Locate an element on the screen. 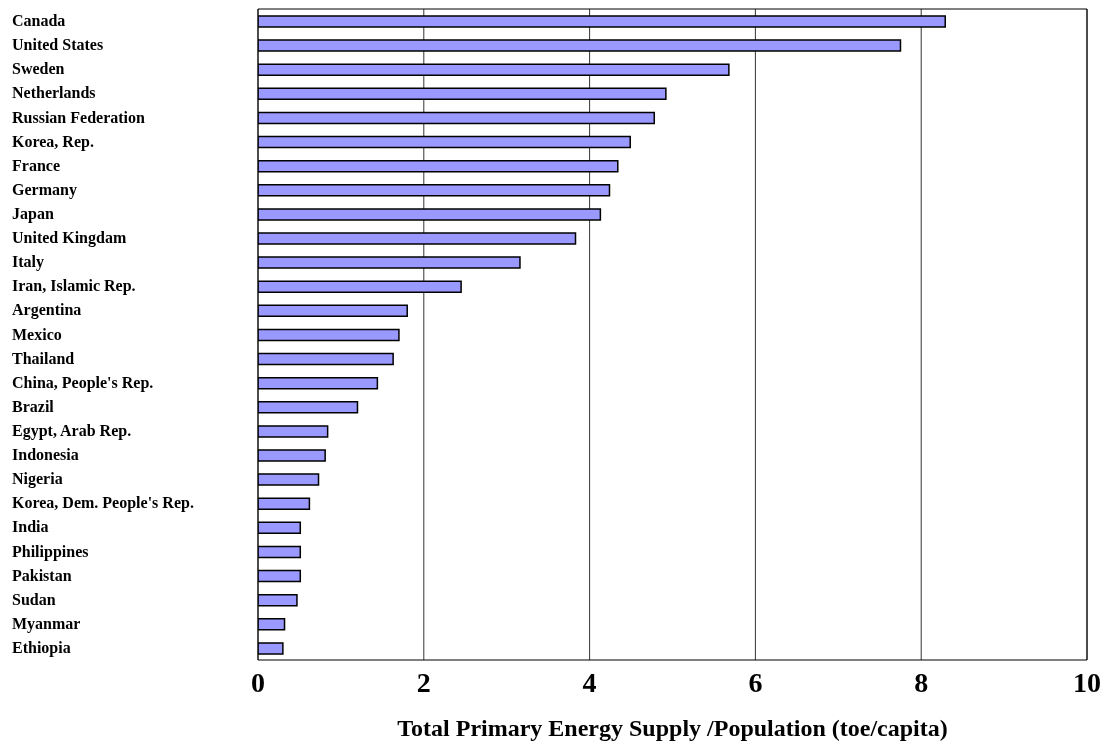  y-tick-label: Argentina is located at coordinates (47, 310).